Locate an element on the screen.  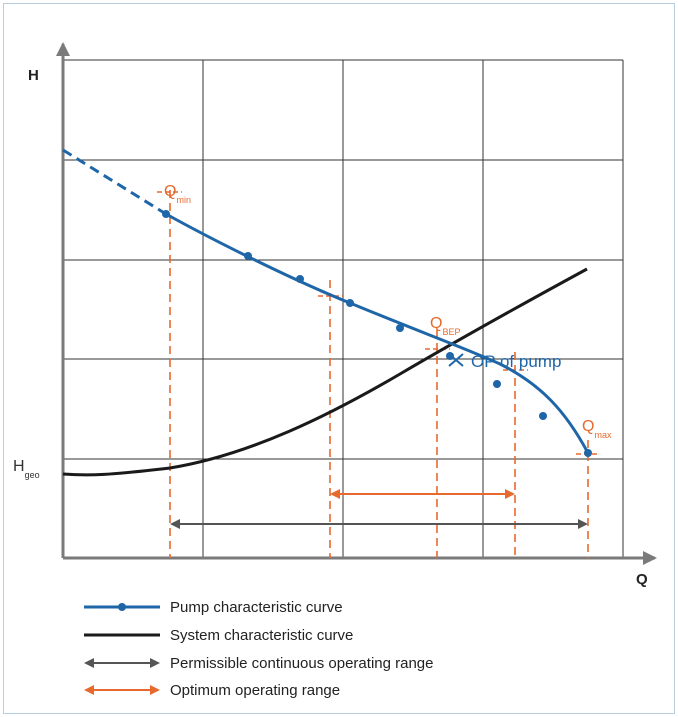
q-bep-label: QBEP is located at coordinates (445, 326).